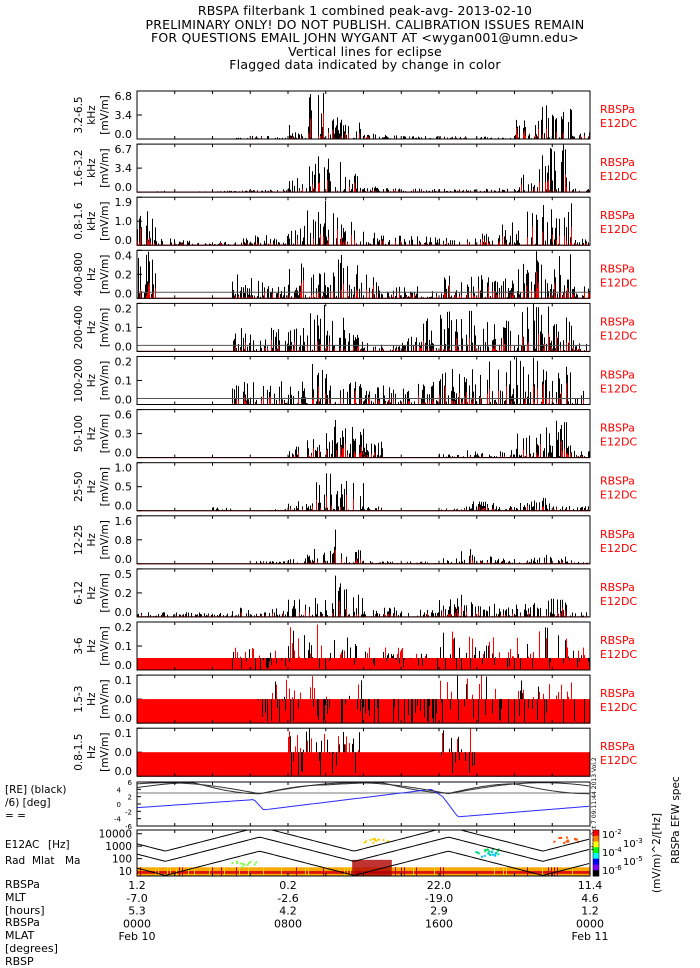 The image size is (700, 968). What do you see at coordinates (22, 923) in the screenshot?
I see `row-label-rbspa-2: RBSPa` at bounding box center [22, 923].